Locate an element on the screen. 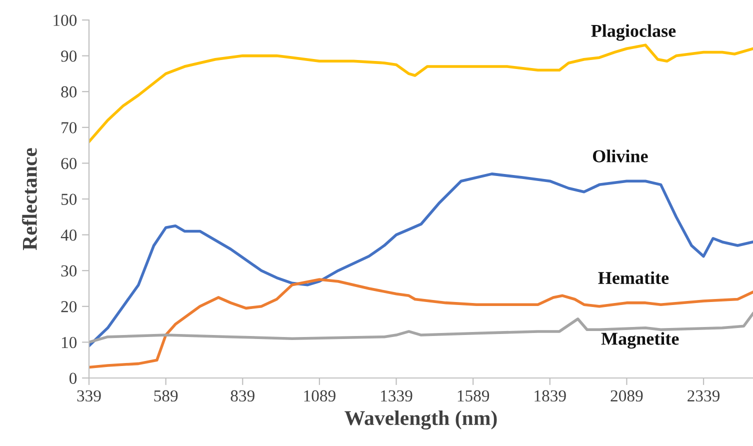 The image size is (753, 446). x-tick-label: 1339 is located at coordinates (396, 396).